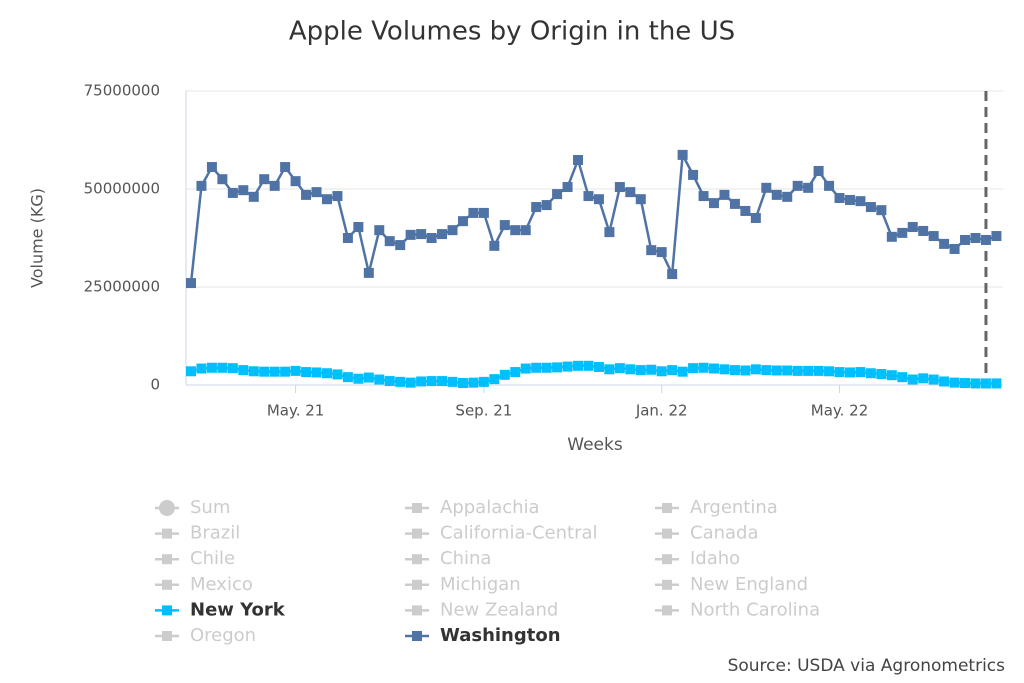 This screenshot has width=1024, height=683. Describe the element at coordinates (724, 533) in the screenshot. I see `legend-label: Canada` at that location.